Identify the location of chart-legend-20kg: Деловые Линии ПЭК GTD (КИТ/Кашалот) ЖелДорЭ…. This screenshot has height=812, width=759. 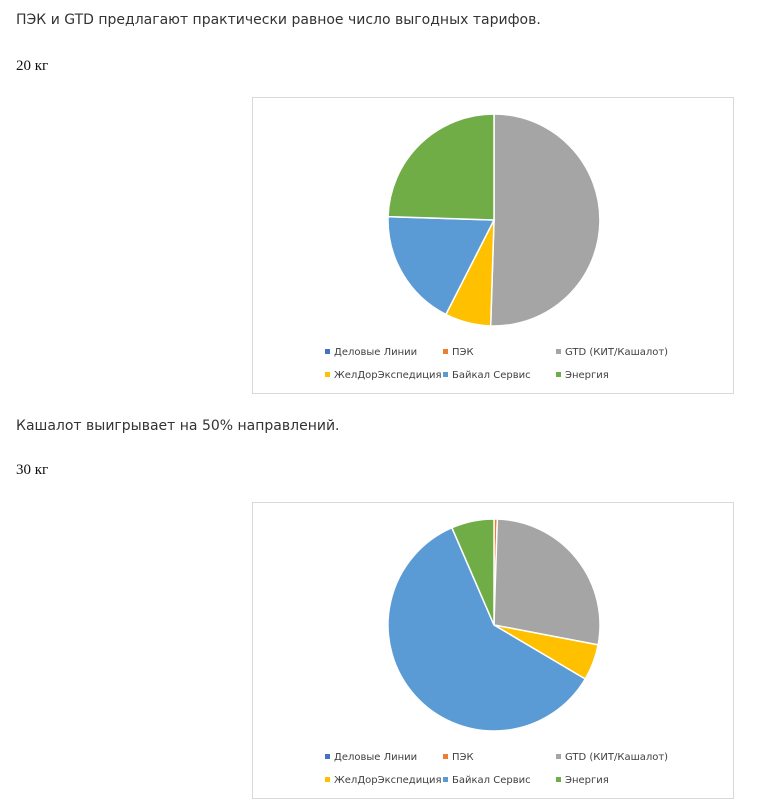
(493, 367).